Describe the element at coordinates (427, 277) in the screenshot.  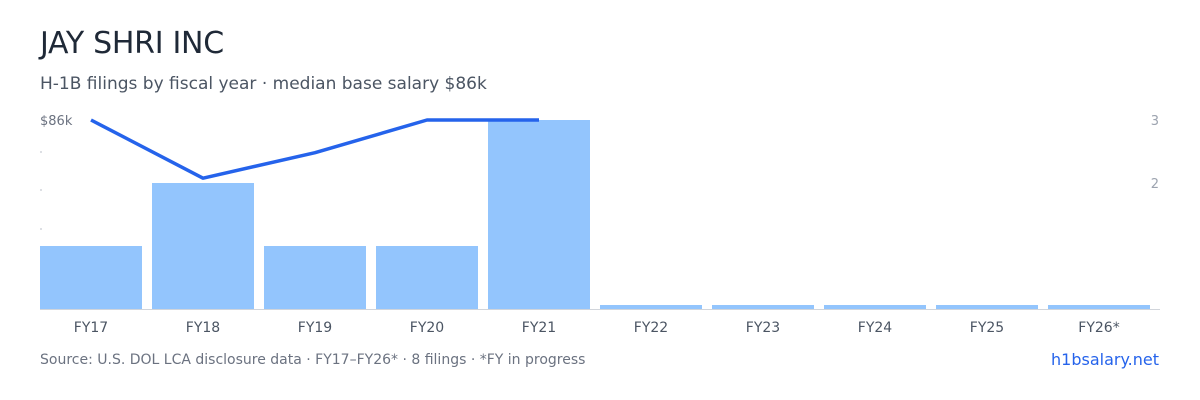
I see `bar-fy20` at that location.